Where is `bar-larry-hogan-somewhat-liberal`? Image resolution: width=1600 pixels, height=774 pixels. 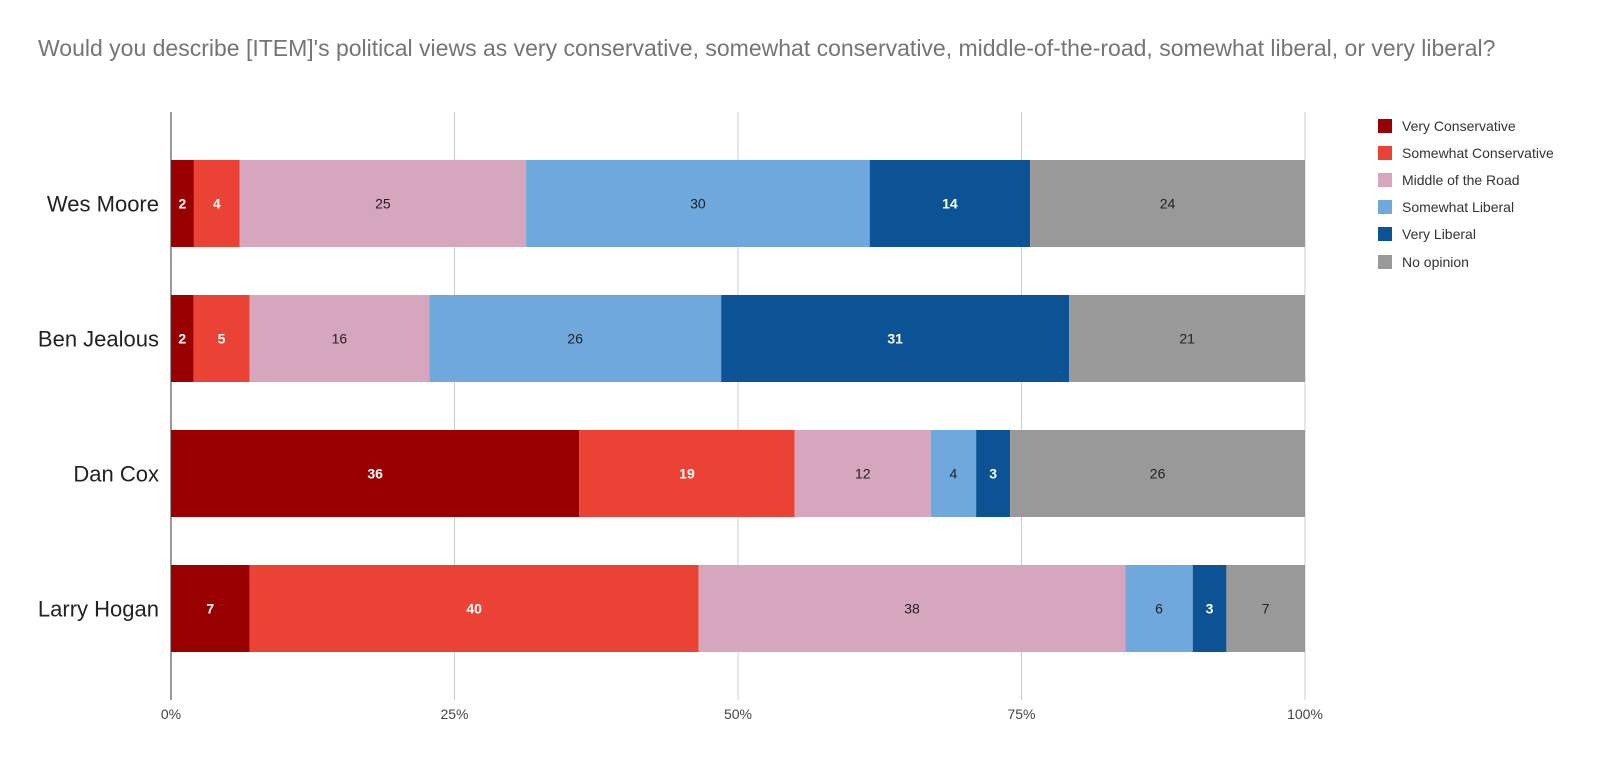
bar-larry-hogan-somewhat-liberal is located at coordinates (1159, 608).